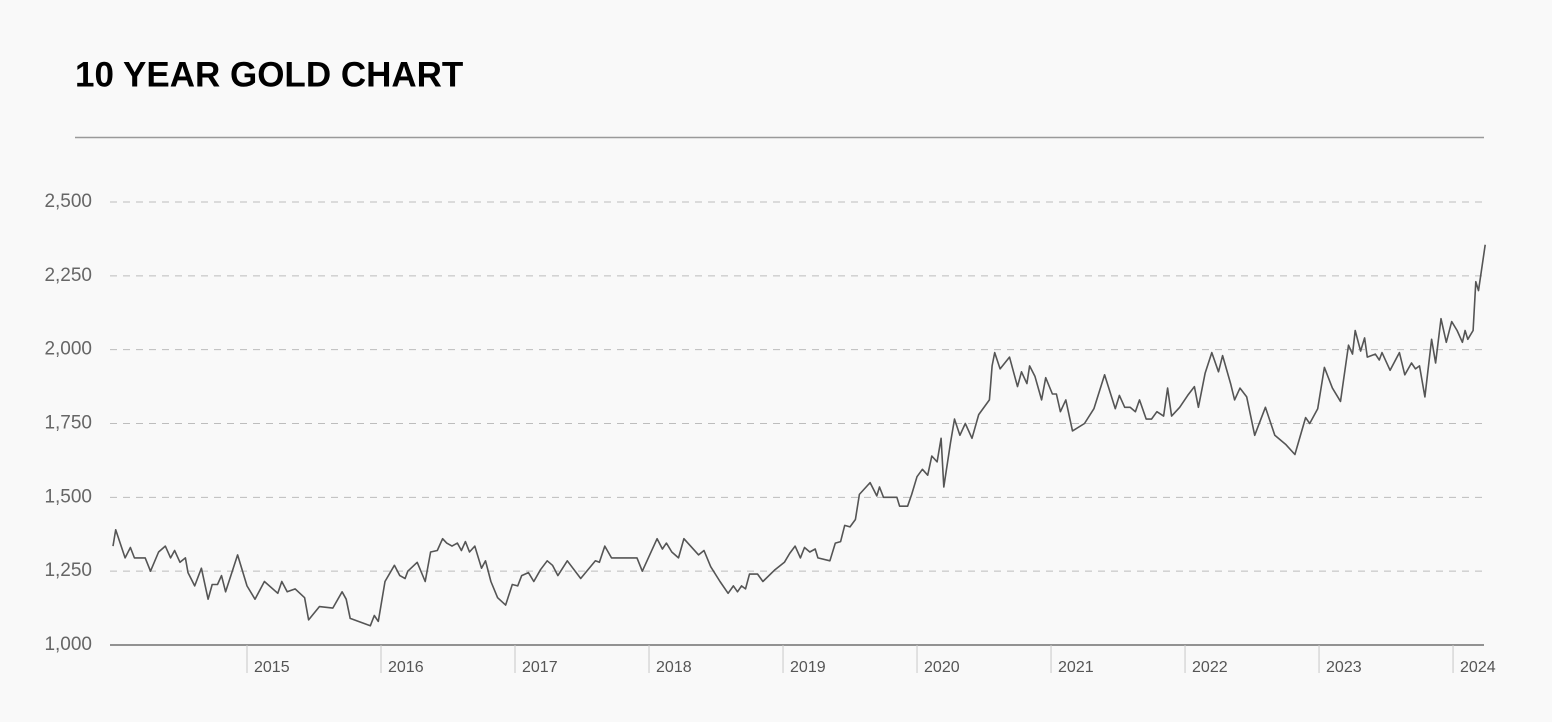 This screenshot has width=1552, height=722. Describe the element at coordinates (68, 570) in the screenshot. I see `y-tick-label: 1,250` at that location.